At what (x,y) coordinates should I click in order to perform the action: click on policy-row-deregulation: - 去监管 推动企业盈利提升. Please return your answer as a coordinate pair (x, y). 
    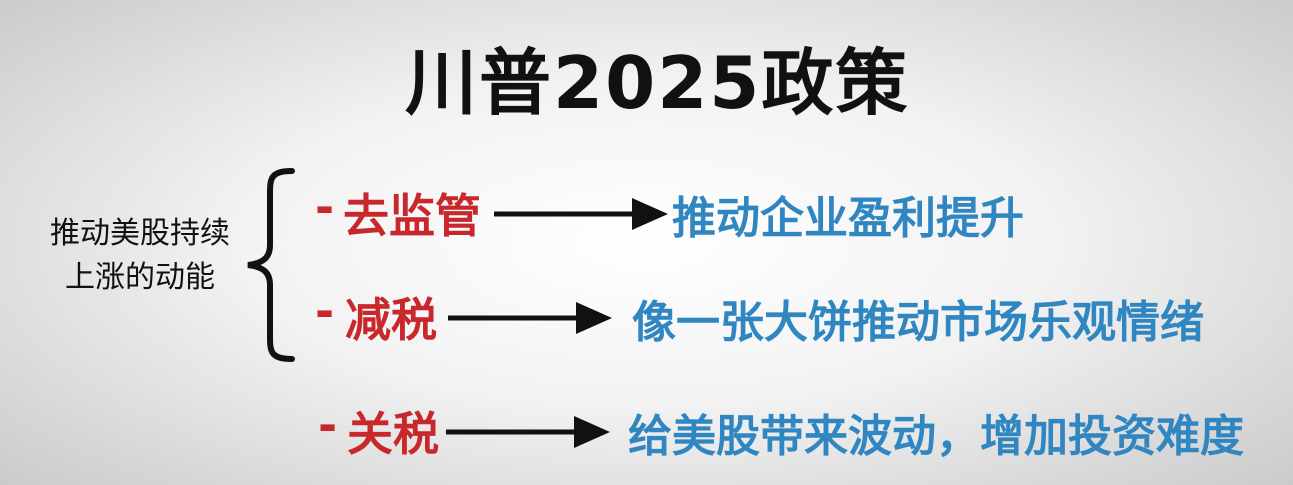
    Looking at the image, I should click on (646, 215).